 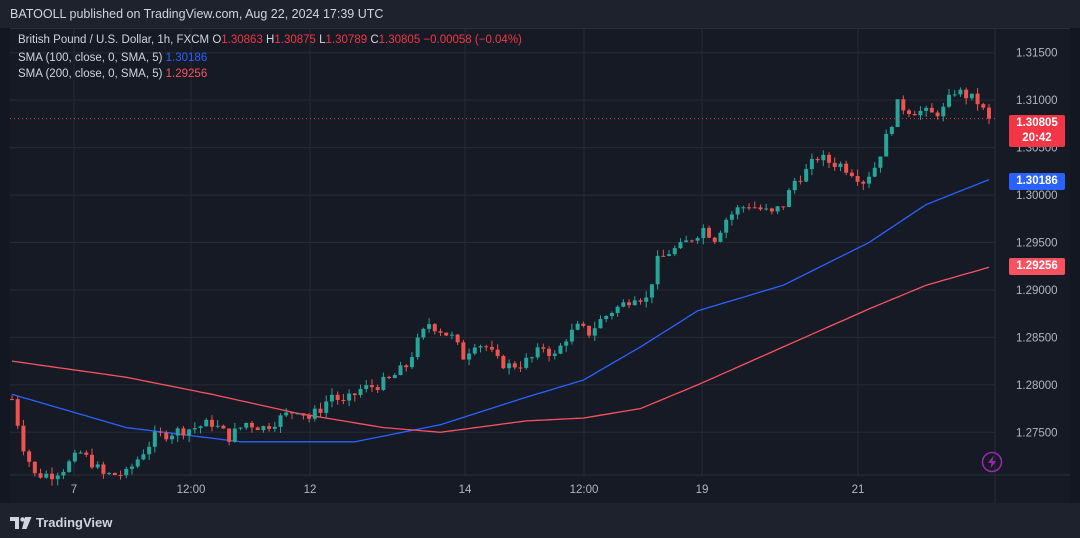 I want to click on tradingview-logo: TradingView, so click(x=61, y=522).